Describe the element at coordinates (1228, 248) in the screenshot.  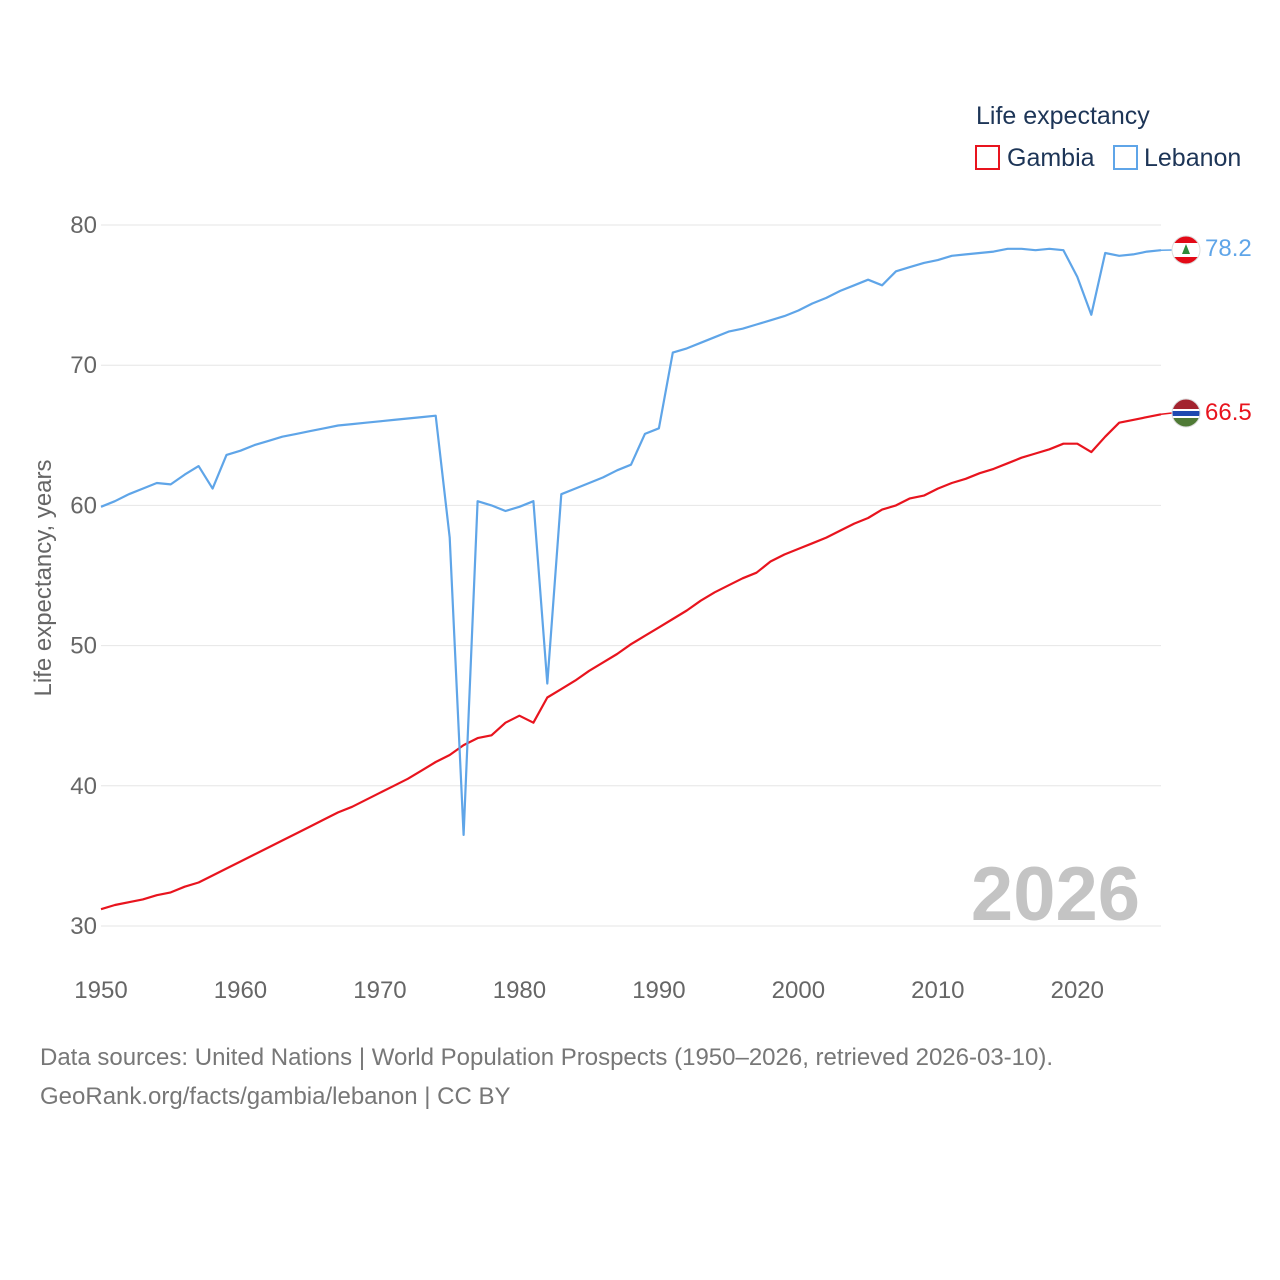
I see `lebanon-end-value: 78.2` at that location.